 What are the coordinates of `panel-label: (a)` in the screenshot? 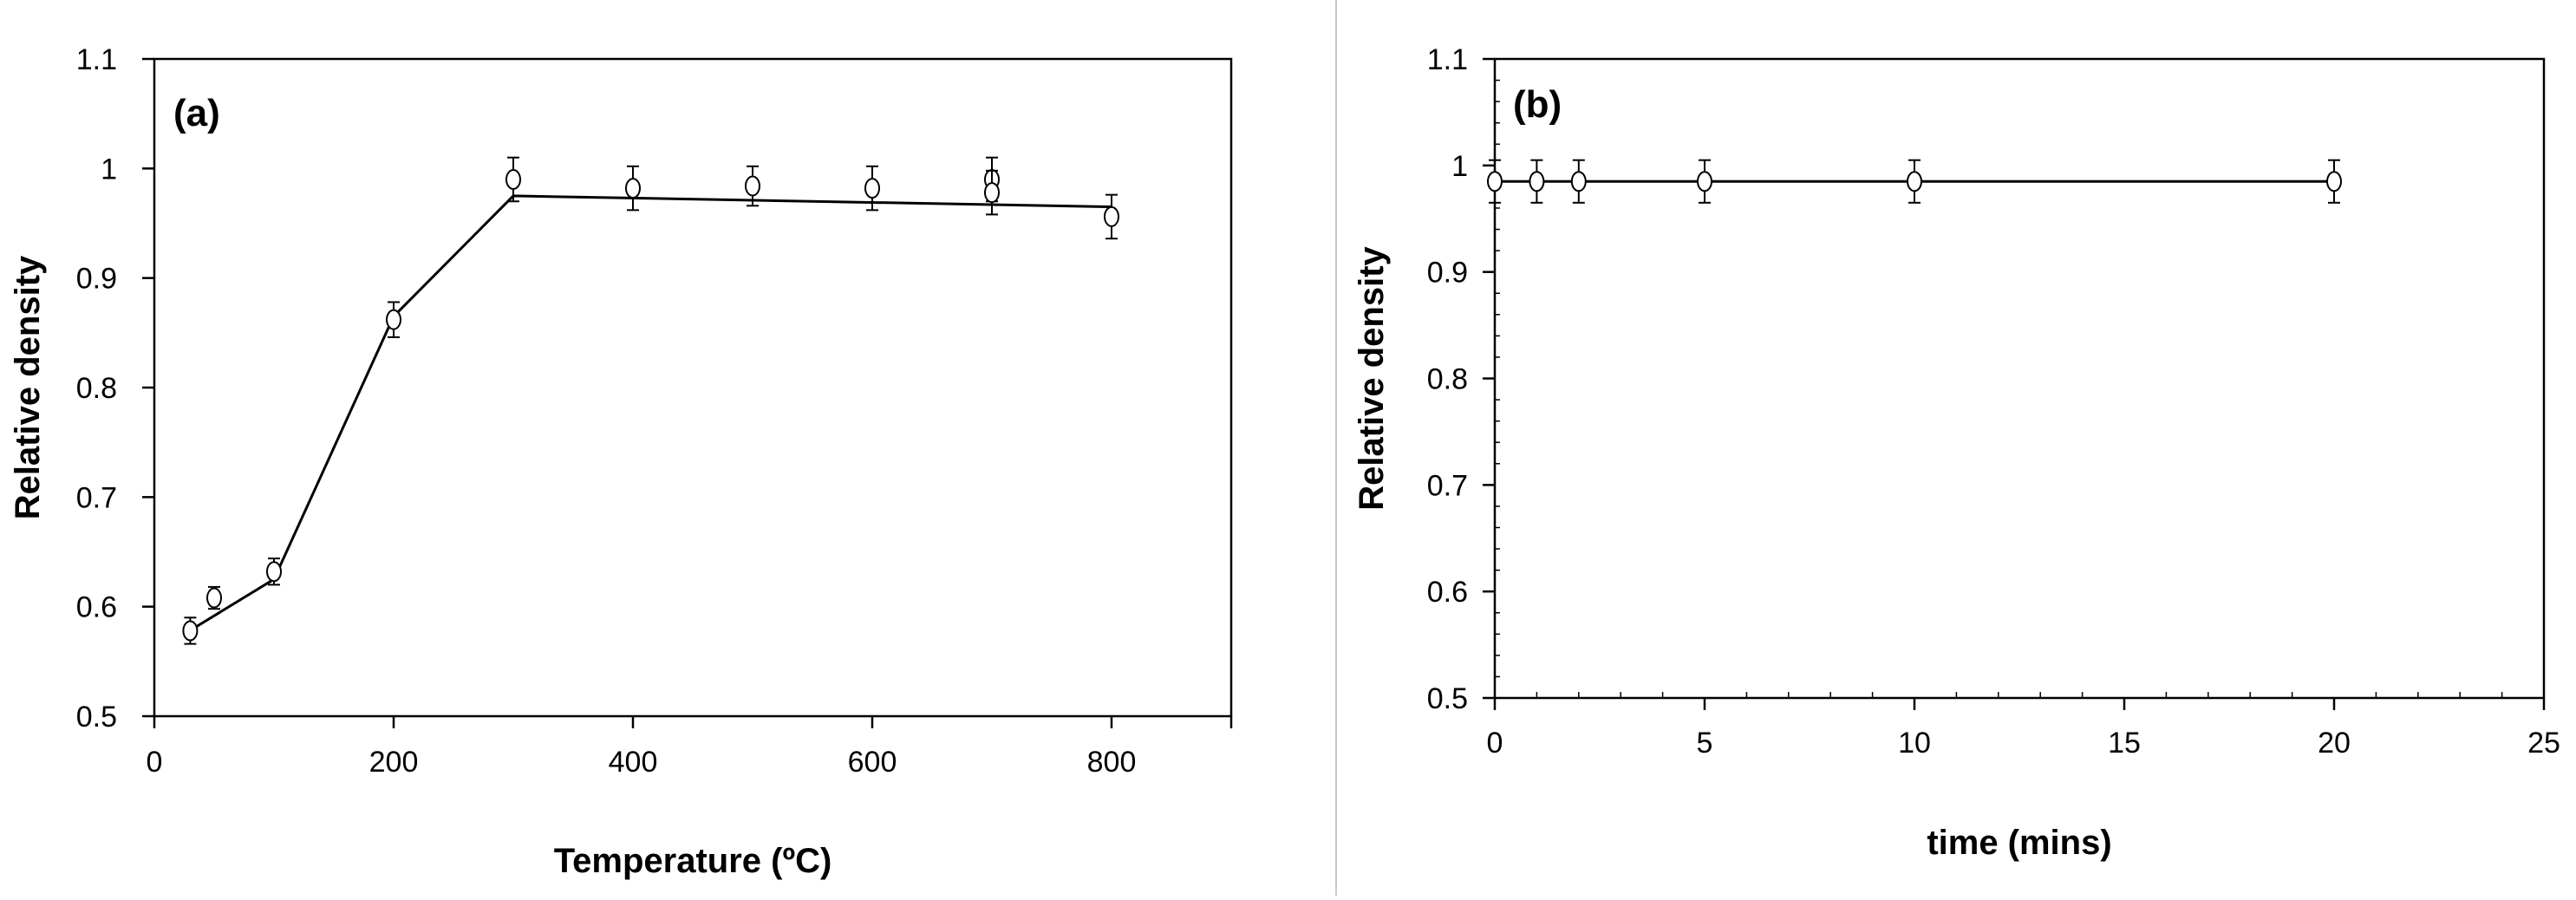 It's located at (196, 113).